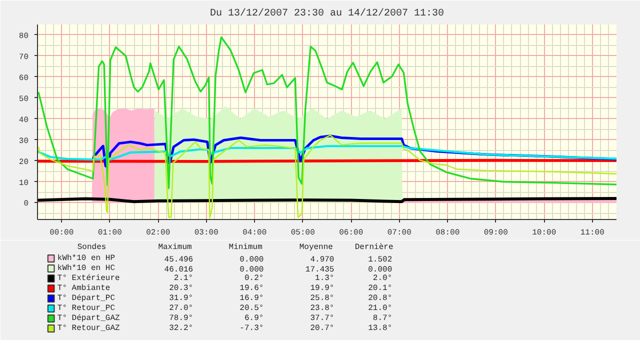  What do you see at coordinates (322, 328) in the screenshot?
I see `text: 20.7°` at bounding box center [322, 328].